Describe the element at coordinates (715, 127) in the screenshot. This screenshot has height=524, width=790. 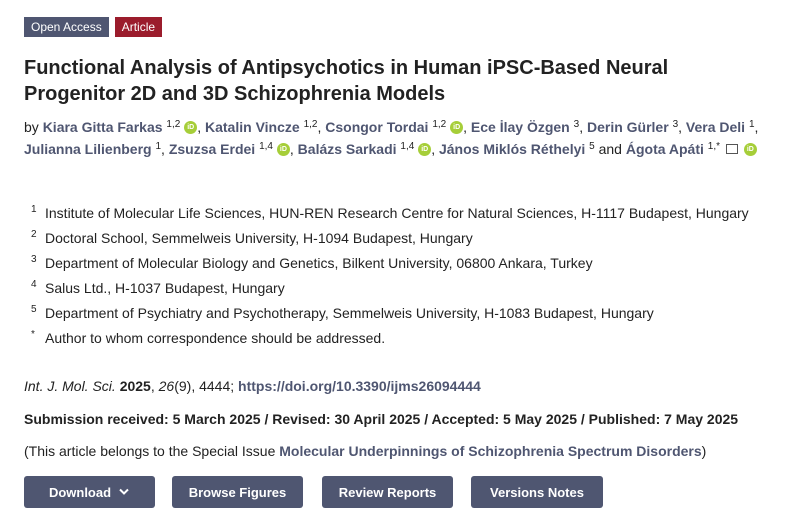
I see `author-name: Vera Deli` at that location.